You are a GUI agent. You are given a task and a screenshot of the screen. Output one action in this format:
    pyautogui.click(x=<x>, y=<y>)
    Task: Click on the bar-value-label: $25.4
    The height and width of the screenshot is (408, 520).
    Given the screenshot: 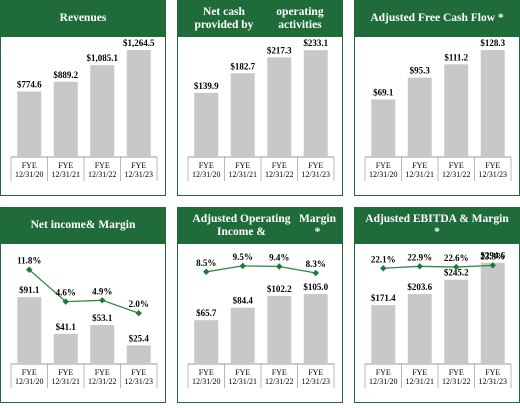 What is the action you would take?
    pyautogui.click(x=139, y=338)
    